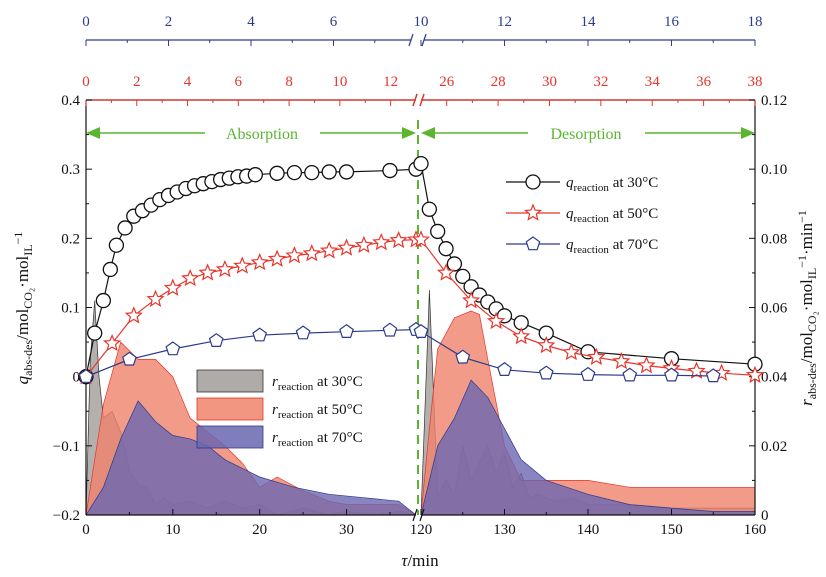 Image resolution: width=826 pixels, height=577 pixels. What do you see at coordinates (169, 22) in the screenshot?
I see `tick-label-top-blue: 2` at bounding box center [169, 22].